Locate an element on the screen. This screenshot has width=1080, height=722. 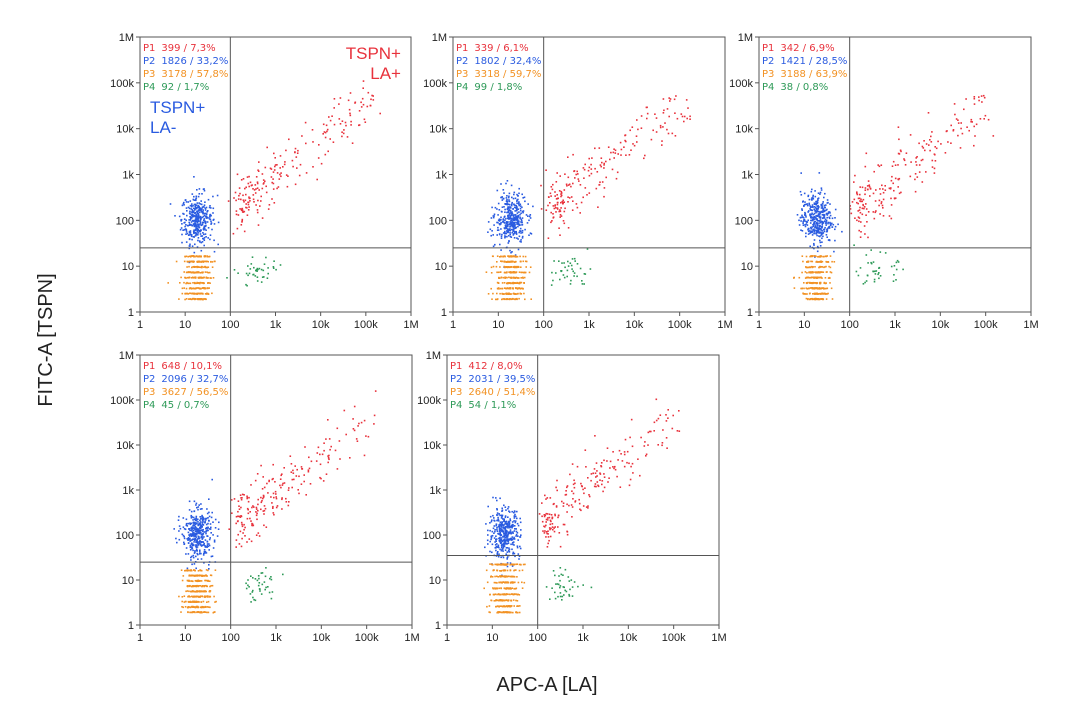
population-stat-p1: P1 648 / 10,1% is located at coordinates (182, 366).